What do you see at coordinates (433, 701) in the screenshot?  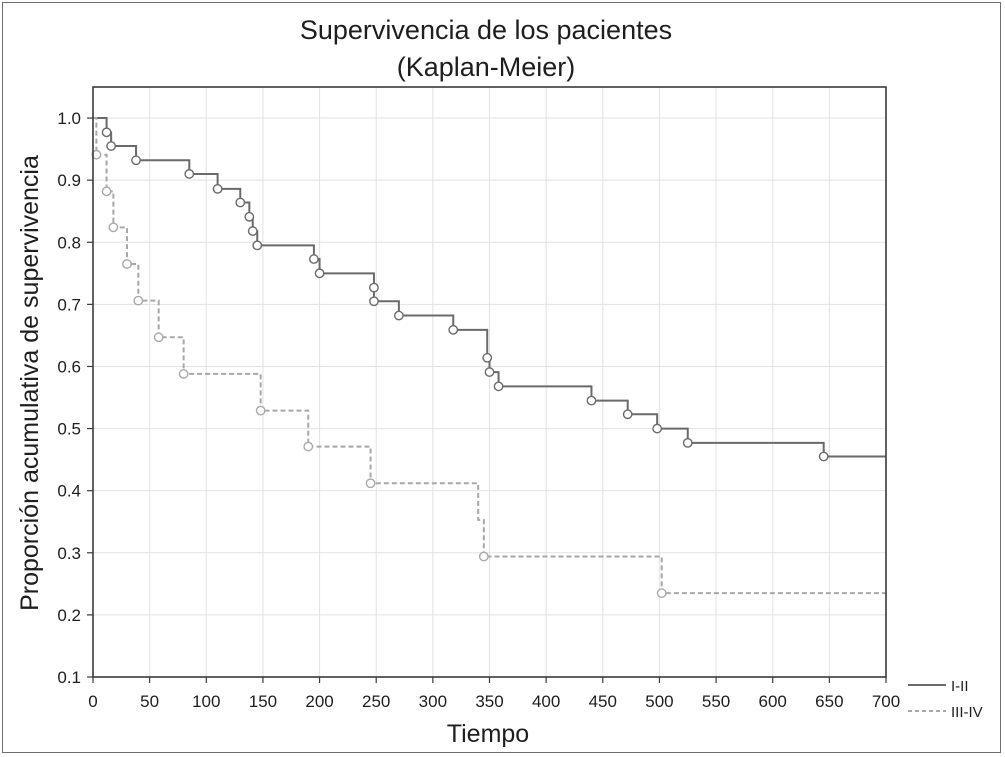 I see `x-tick-label: 300` at bounding box center [433, 701].